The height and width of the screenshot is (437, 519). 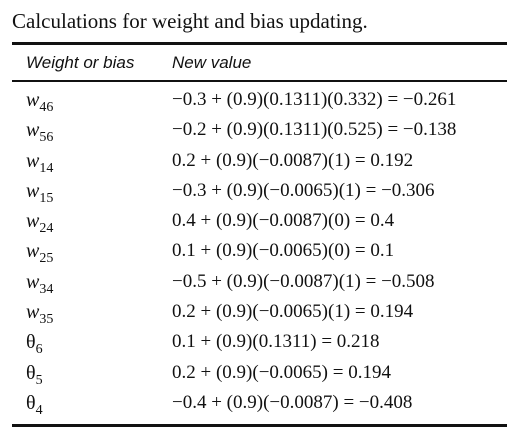 I want to click on new-value: 0.2 + (0.9)(−0.0065) = 0.194, so click(x=281, y=372).